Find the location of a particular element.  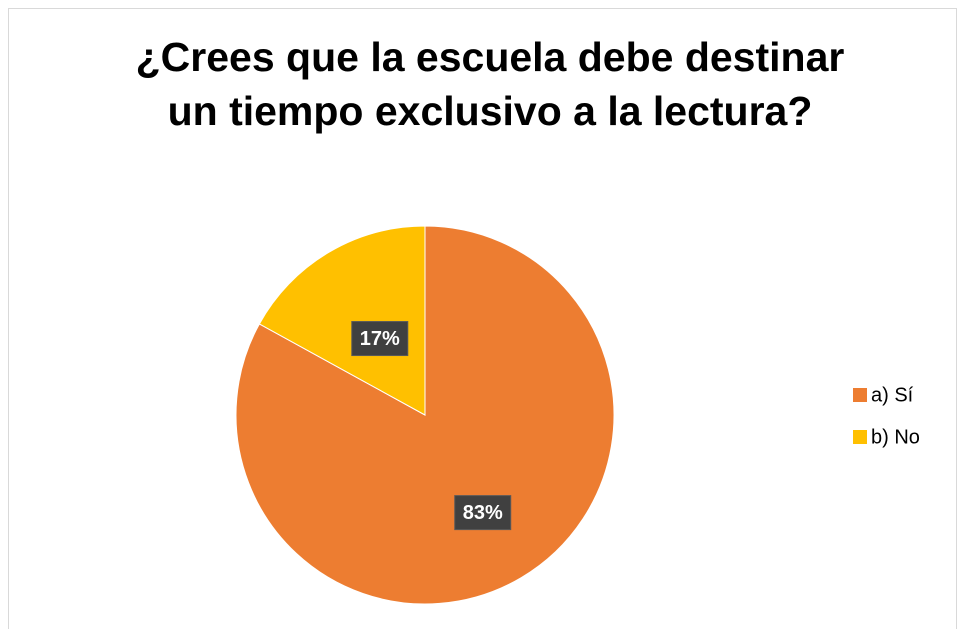

pie-slice is located at coordinates (342, 320).